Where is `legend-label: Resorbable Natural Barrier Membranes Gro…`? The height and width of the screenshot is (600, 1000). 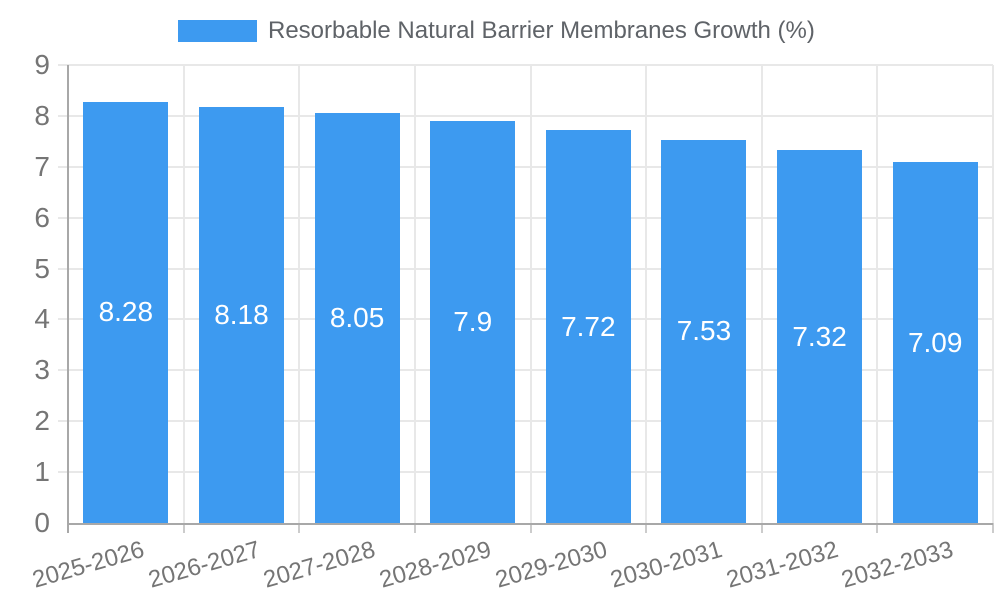 legend-label: Resorbable Natural Barrier Membranes Gro… is located at coordinates (541, 30).